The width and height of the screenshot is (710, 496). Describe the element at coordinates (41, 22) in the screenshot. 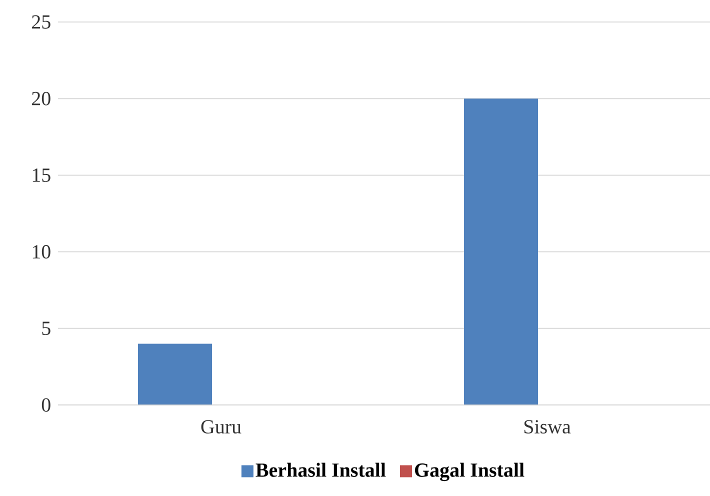

I see `y-tick-label: 25` at that location.